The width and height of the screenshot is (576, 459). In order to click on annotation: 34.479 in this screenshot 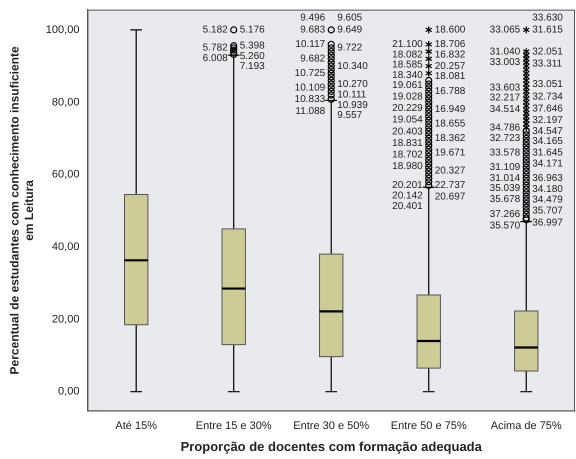, I will do `click(548, 200)`.